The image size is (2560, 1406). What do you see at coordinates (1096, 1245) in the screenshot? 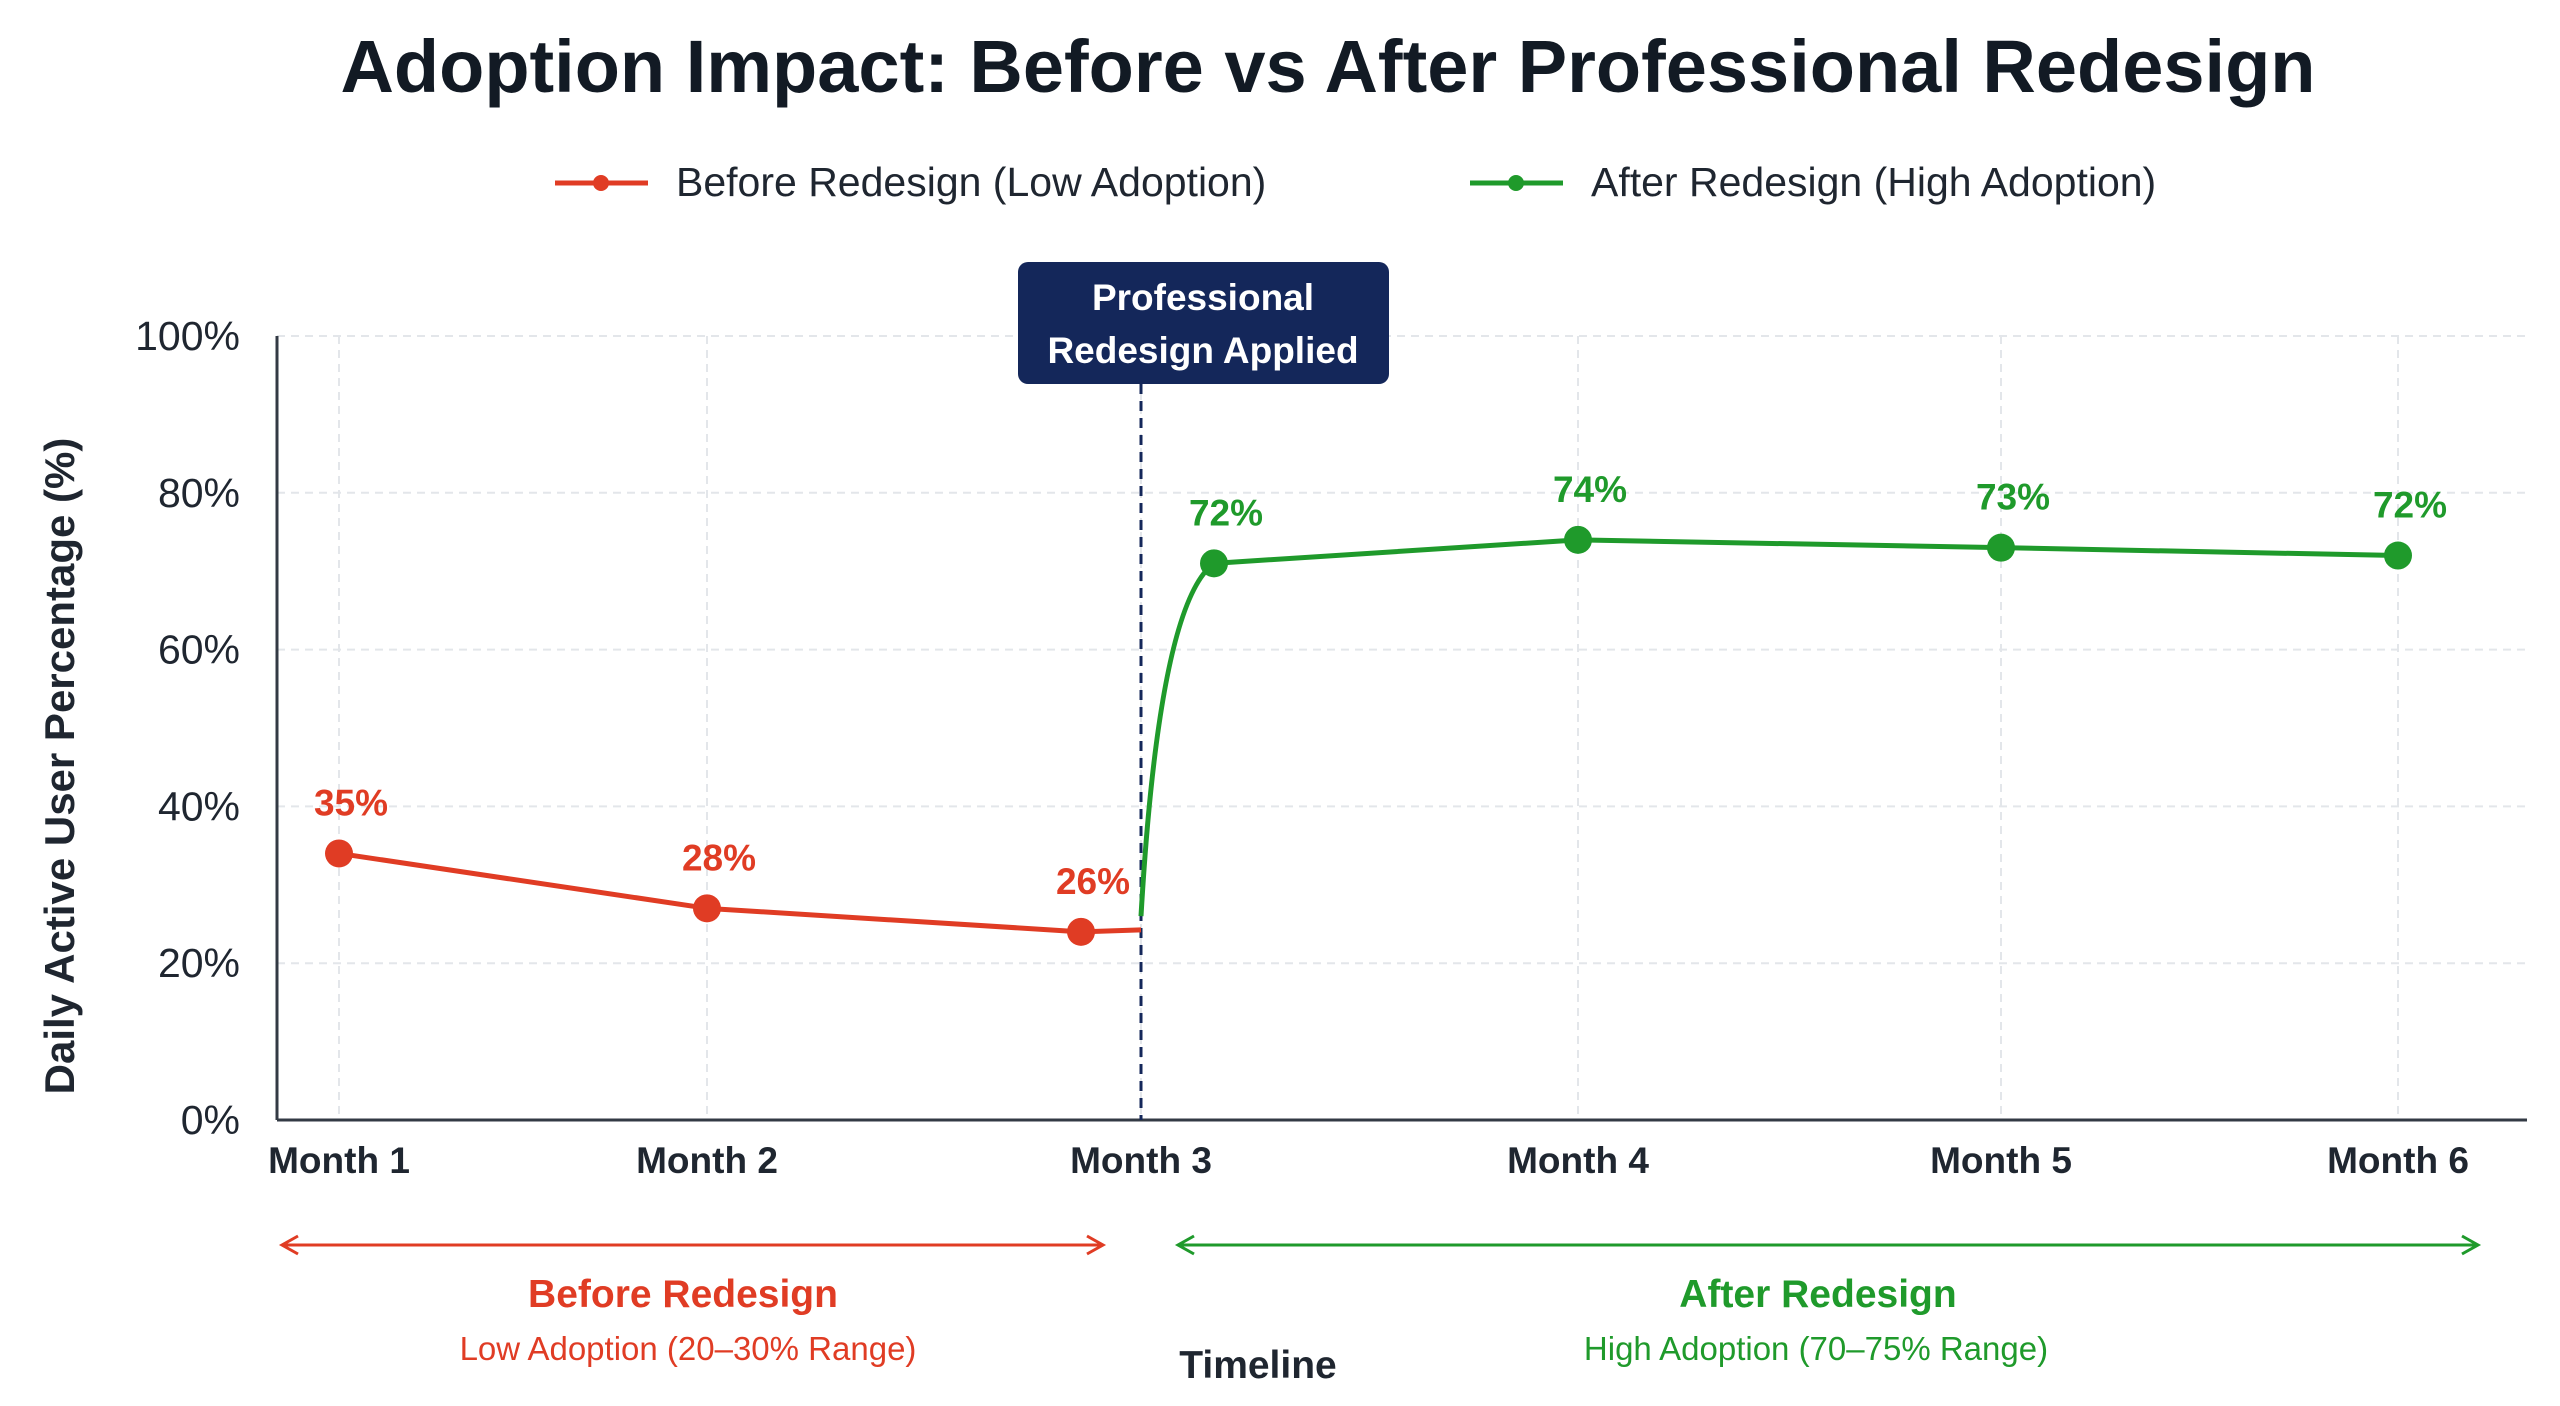
I see `phase-before-arrowhead-right` at bounding box center [1096, 1245].